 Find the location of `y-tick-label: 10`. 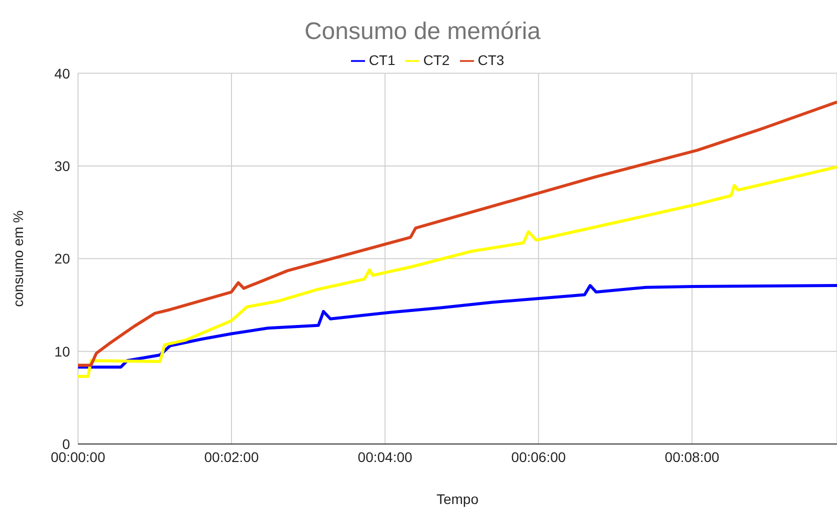

y-tick-label: 10 is located at coordinates (62, 351).